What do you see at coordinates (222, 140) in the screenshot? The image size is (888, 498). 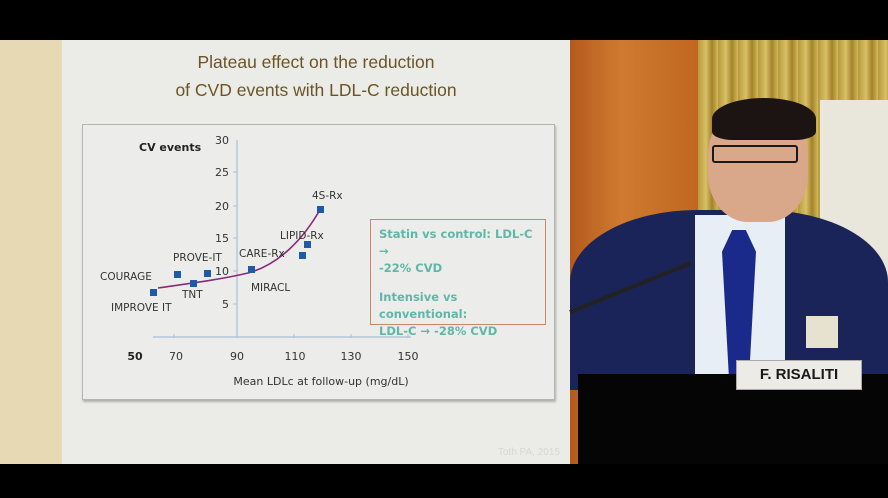 I see `svg-text: 30` at bounding box center [222, 140].